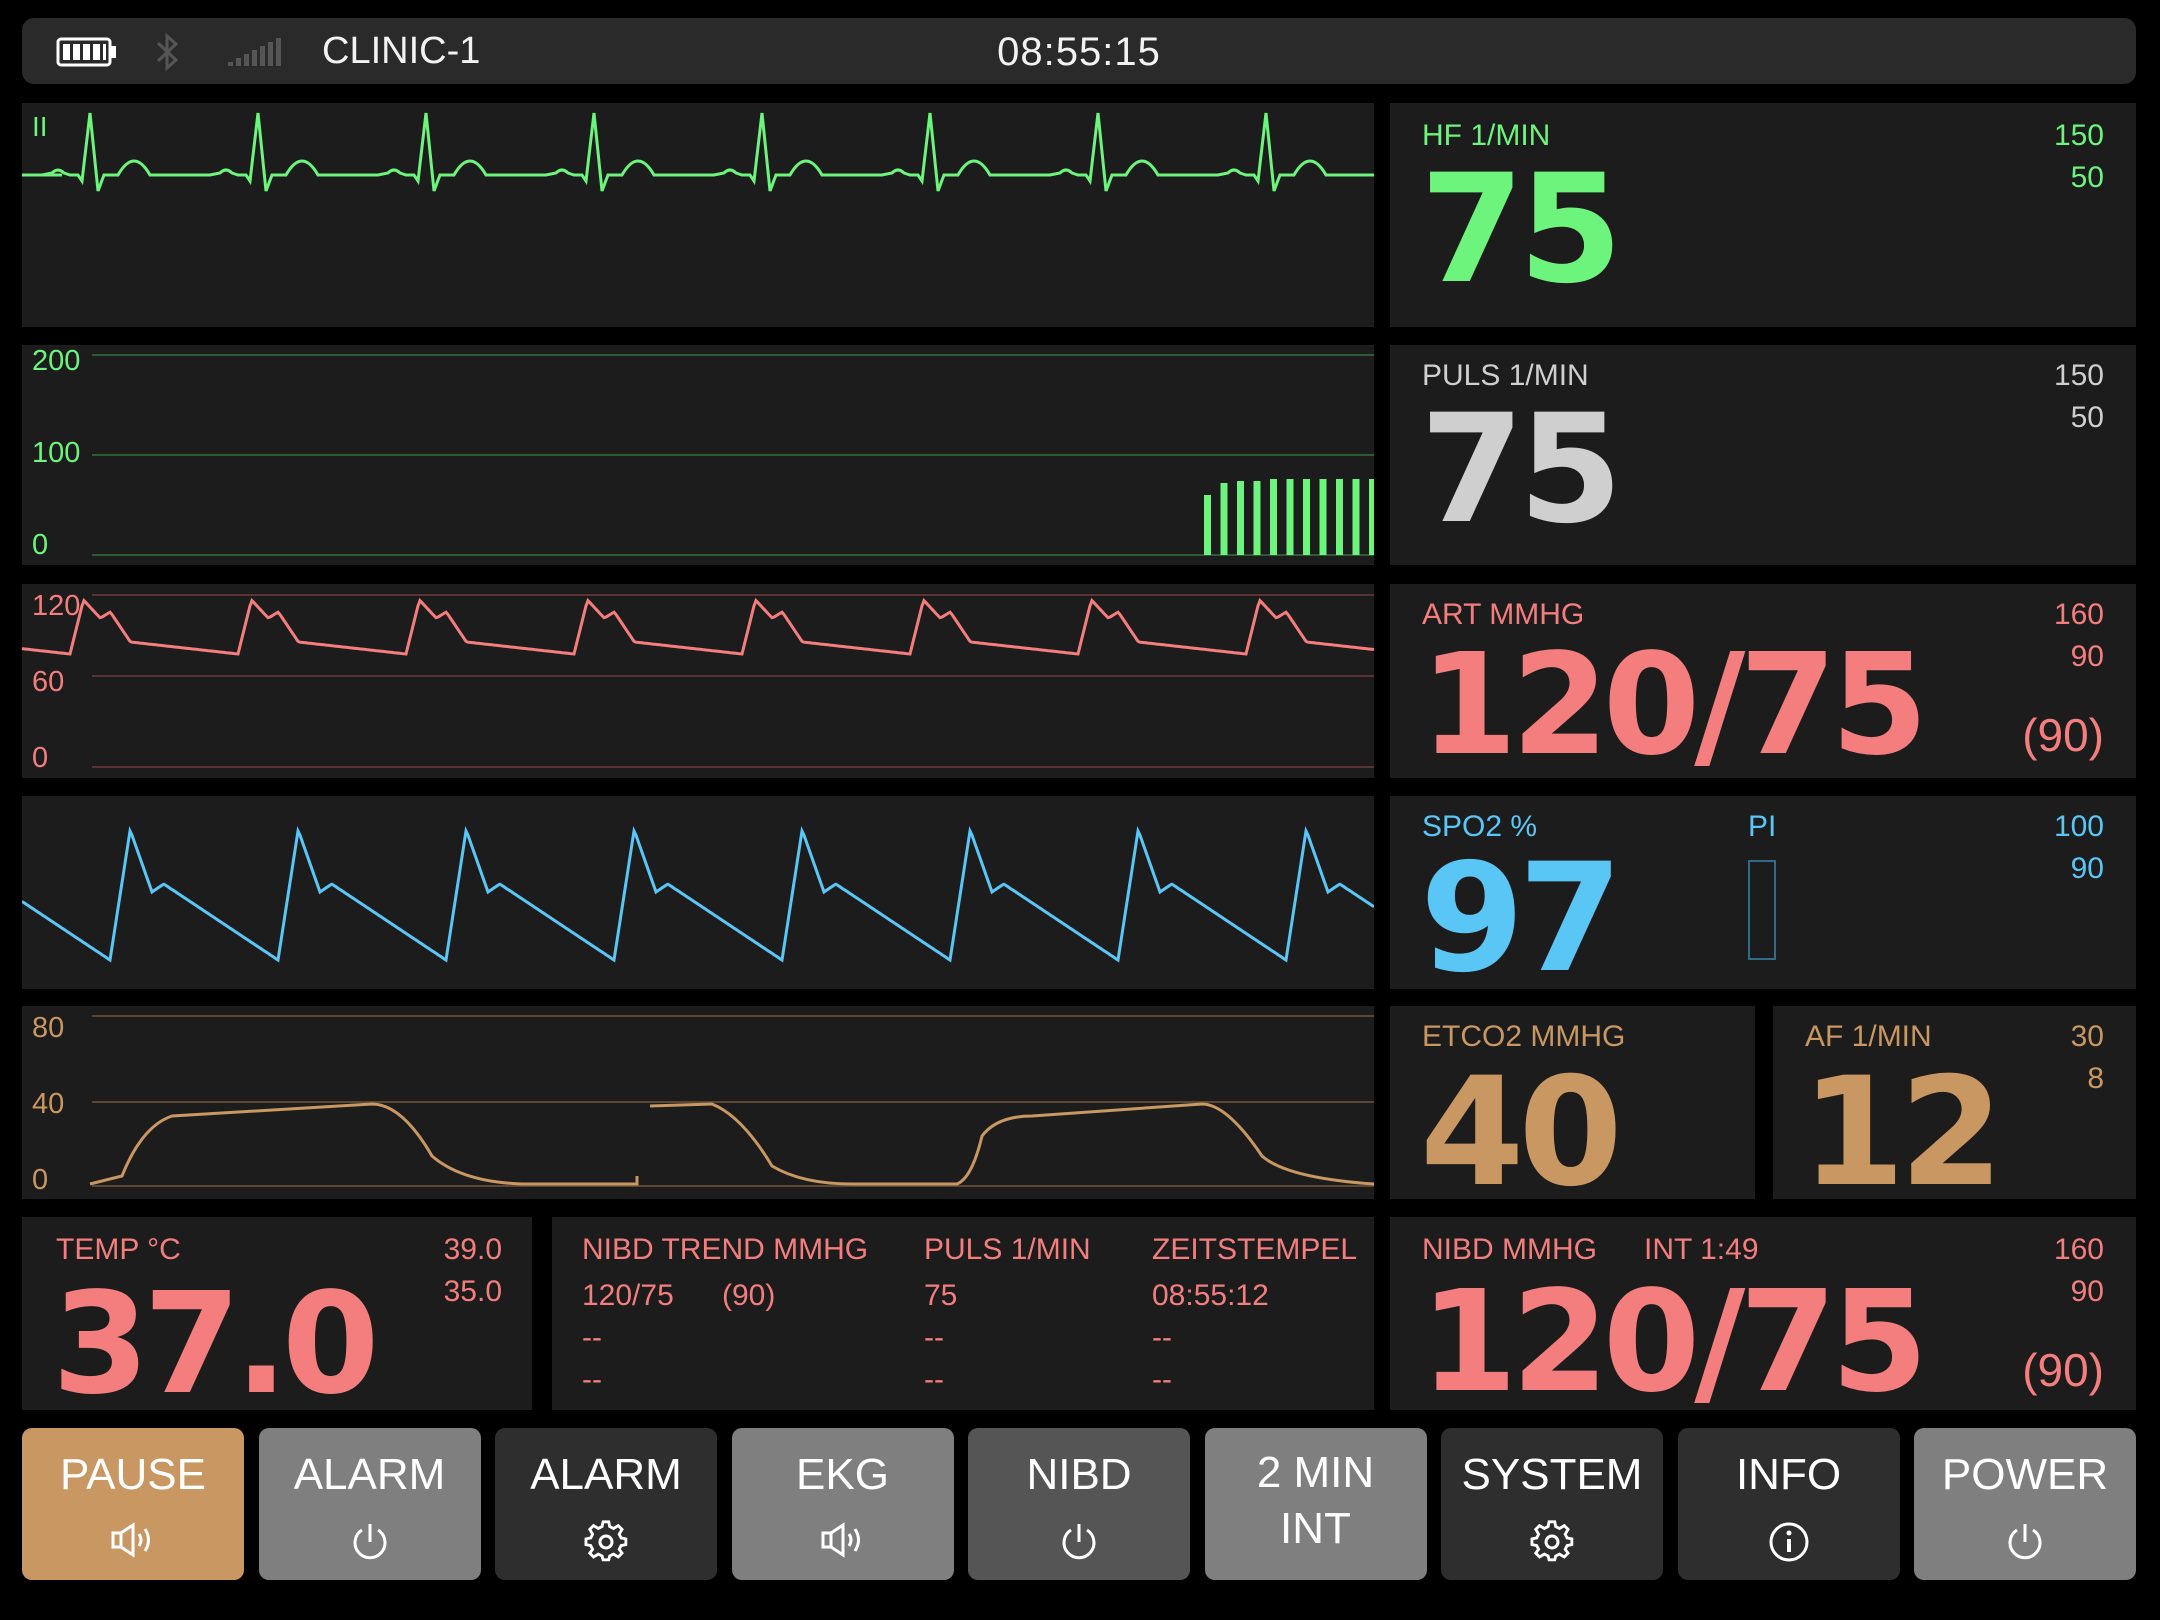  Describe the element at coordinates (1762, 826) in the screenshot. I see `pi-label: PI` at that location.